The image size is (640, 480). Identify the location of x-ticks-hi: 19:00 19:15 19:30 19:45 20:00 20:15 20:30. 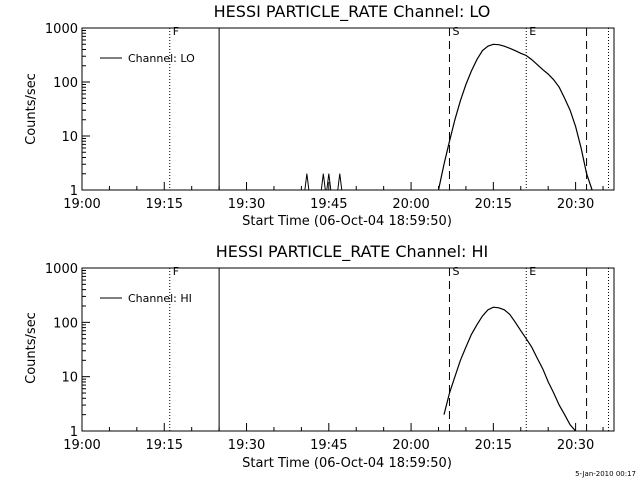
(333, 438).